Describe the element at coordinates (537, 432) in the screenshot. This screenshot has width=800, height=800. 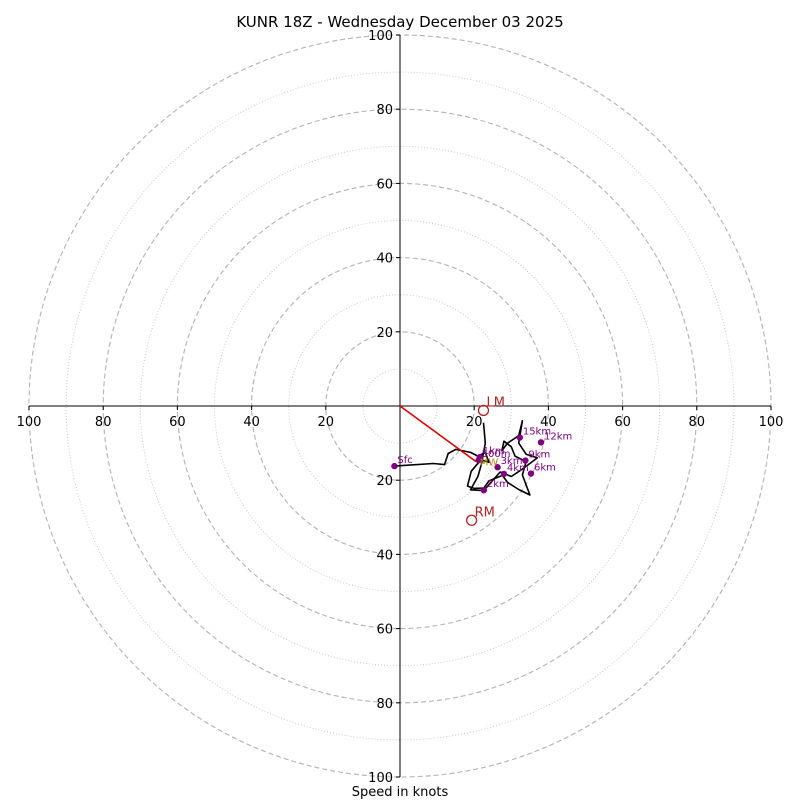
I see `height-marker-label: 15km` at that location.